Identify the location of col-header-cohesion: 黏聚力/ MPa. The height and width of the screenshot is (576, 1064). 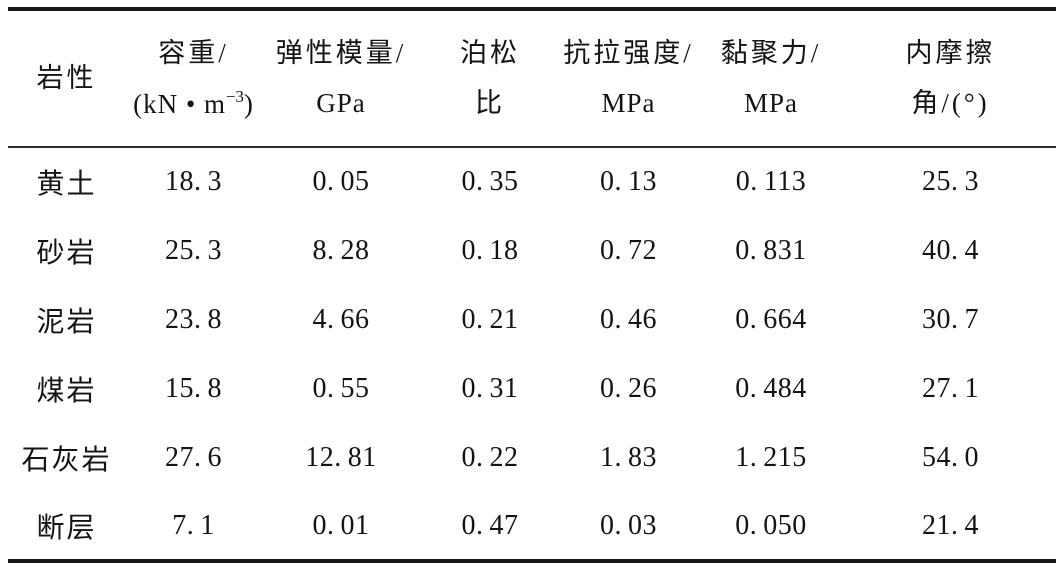
(771, 78).